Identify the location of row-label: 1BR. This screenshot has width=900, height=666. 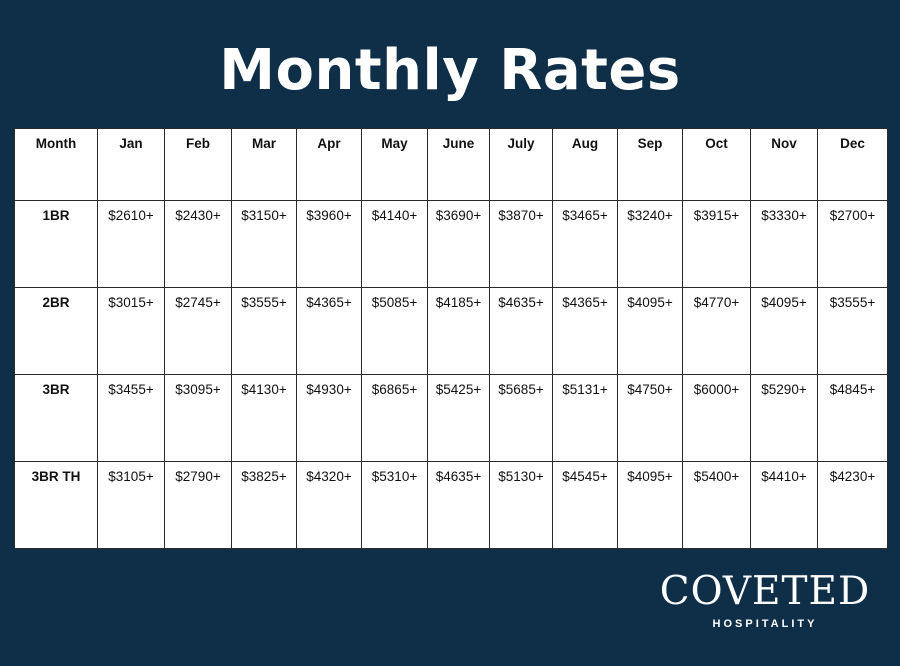
(56, 244).